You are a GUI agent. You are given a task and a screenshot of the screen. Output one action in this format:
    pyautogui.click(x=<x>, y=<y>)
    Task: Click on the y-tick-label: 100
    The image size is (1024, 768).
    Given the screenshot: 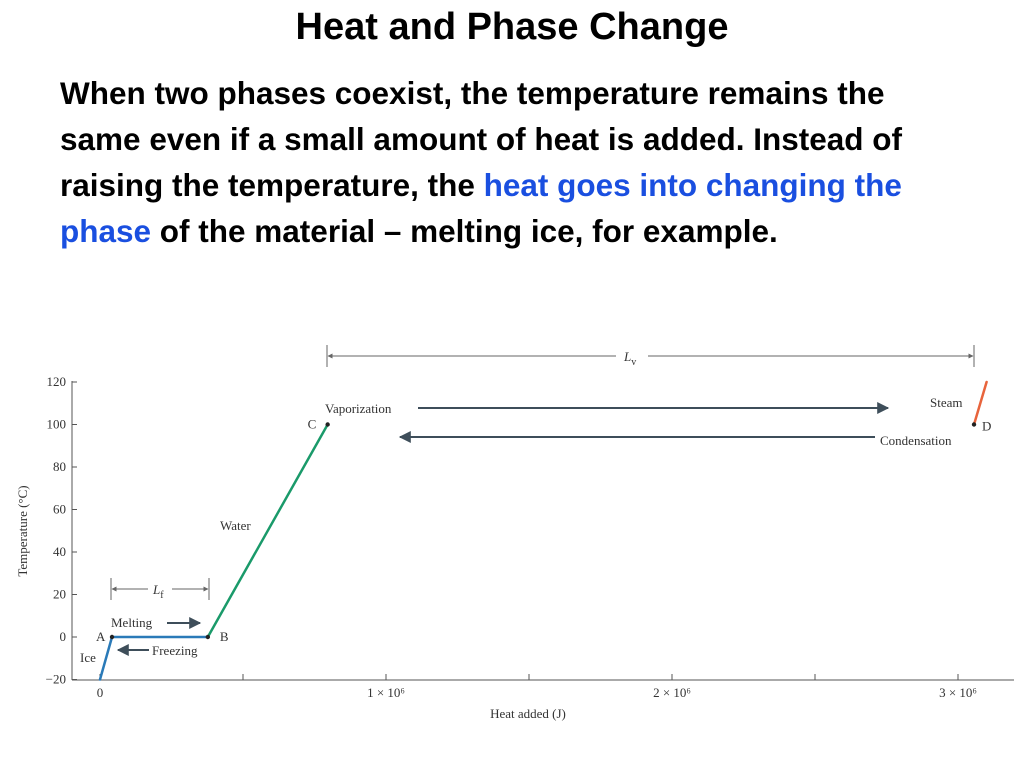 What is the action you would take?
    pyautogui.click(x=57, y=424)
    